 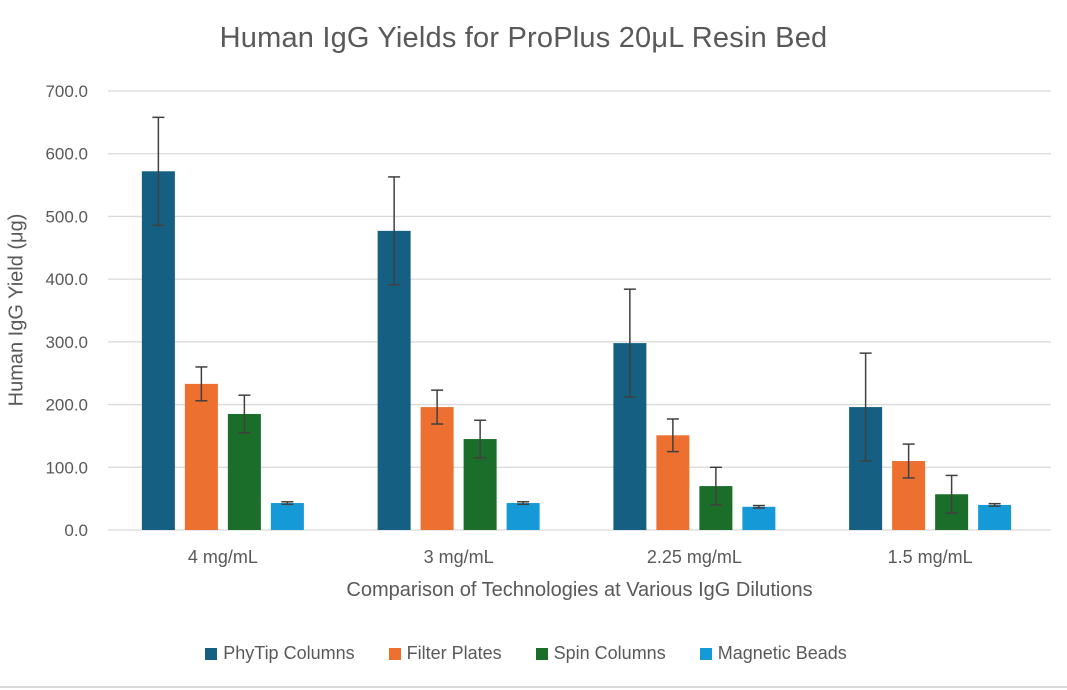 What do you see at coordinates (694, 557) in the screenshot?
I see `x-category-label: 2.25 mg/mL` at bounding box center [694, 557].